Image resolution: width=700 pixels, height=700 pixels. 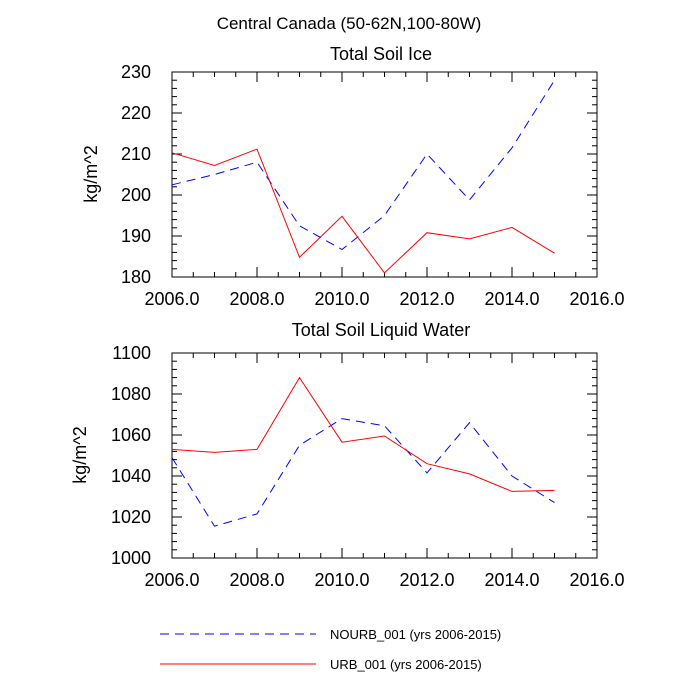 I want to click on soil-liquid-water-x-tick-label: 2016.0, so click(x=596, y=580).